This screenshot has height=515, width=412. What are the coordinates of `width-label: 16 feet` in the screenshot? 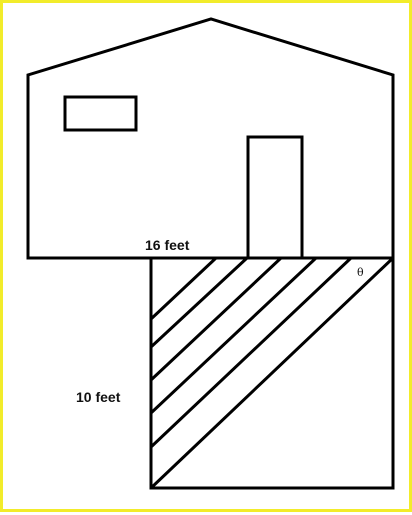 It's located at (167, 245).